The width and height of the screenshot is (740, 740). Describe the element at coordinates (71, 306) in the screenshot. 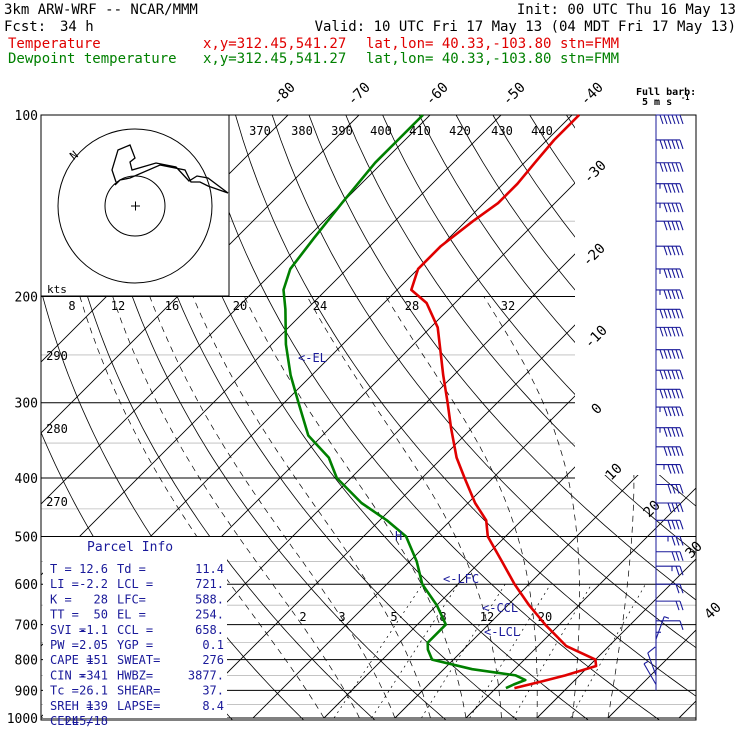

I see `hodograph-speed-label: 8` at that location.